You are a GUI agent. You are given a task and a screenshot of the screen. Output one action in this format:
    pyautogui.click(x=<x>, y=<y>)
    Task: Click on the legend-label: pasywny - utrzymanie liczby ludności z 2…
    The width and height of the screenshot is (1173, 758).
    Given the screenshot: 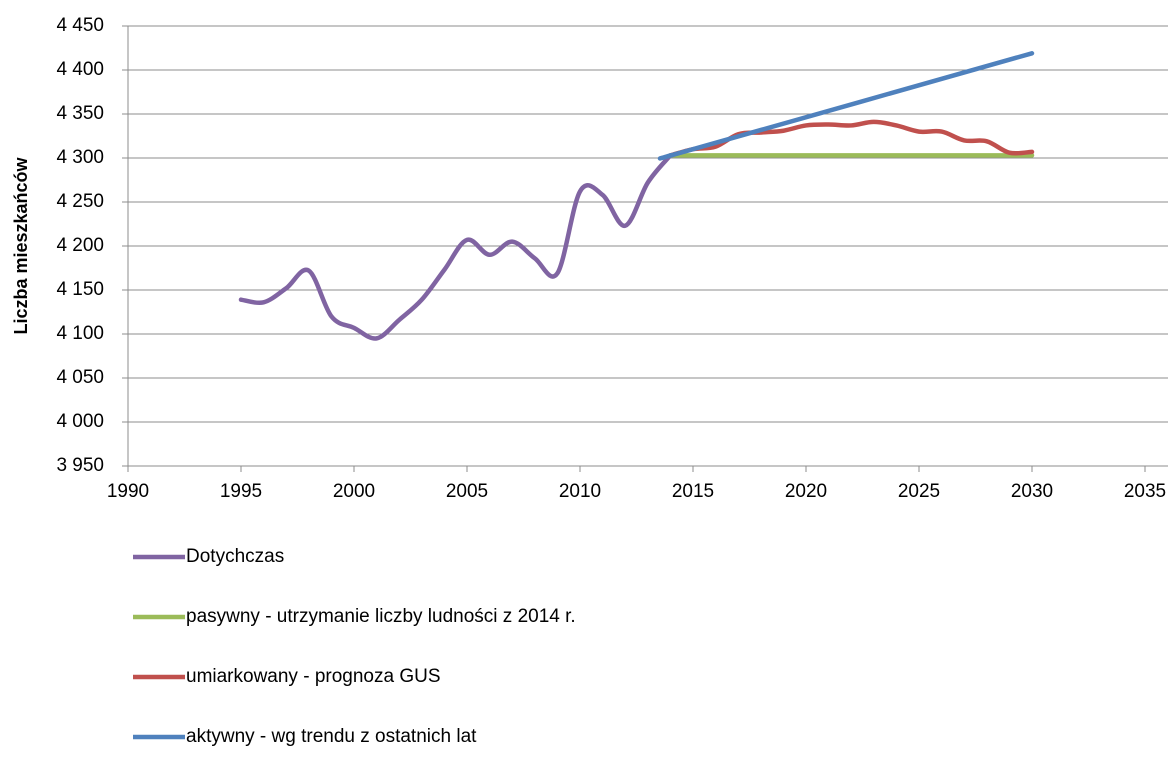 What is the action you would take?
    pyautogui.click(x=381, y=616)
    